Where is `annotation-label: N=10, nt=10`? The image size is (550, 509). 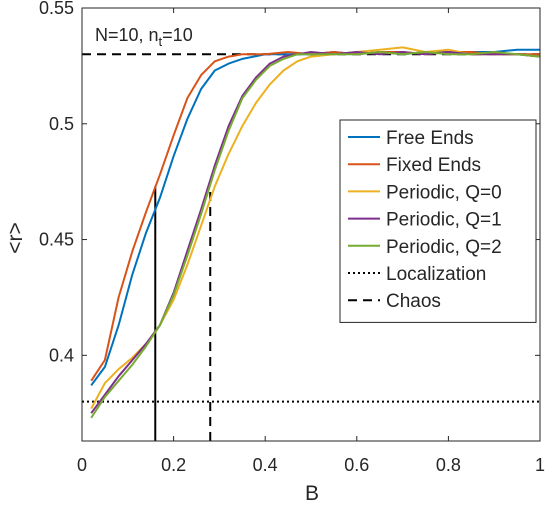 annotation-label: N=10, nt=10 is located at coordinates (144, 37).